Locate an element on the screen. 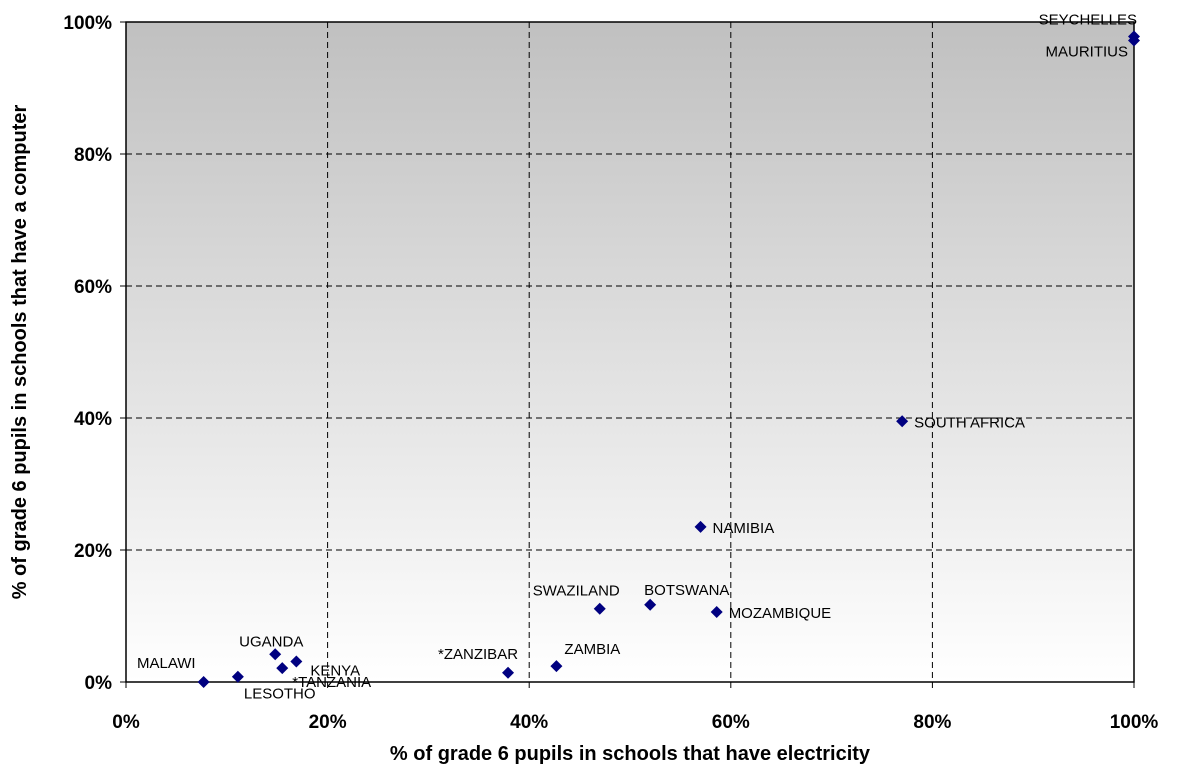 The image size is (1180, 773). x-tick-label: 20% is located at coordinates (328, 722).